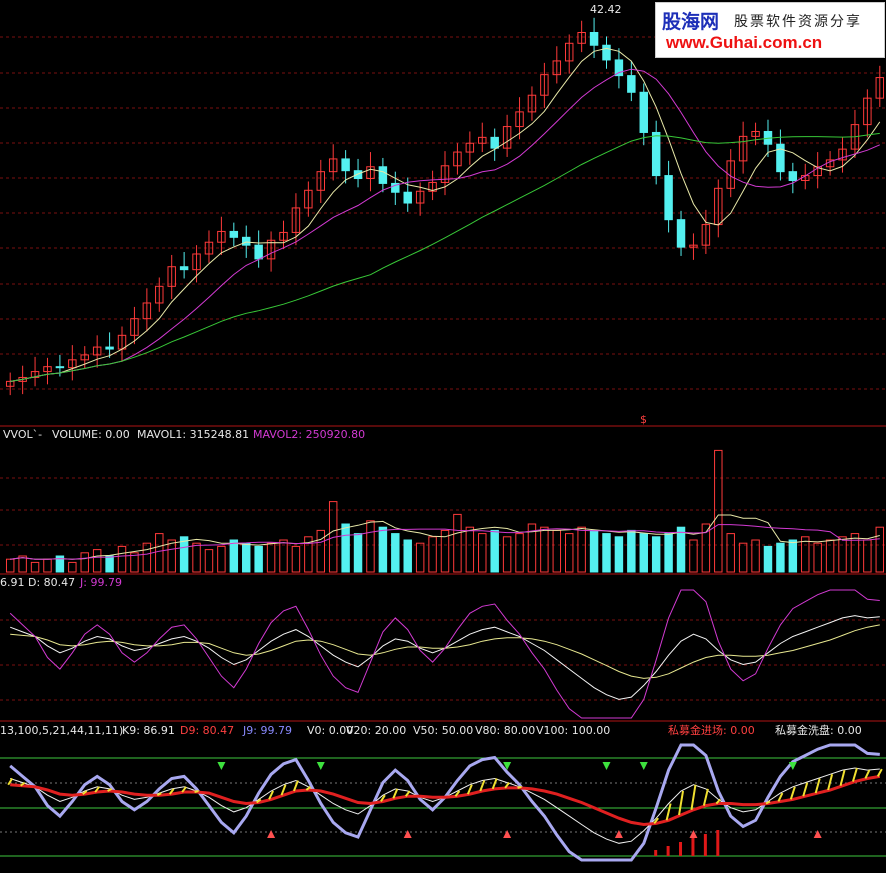 This screenshot has width=886, height=873. What do you see at coordinates (643, 419) in the screenshot?
I see `marker-label: $` at bounding box center [643, 419].